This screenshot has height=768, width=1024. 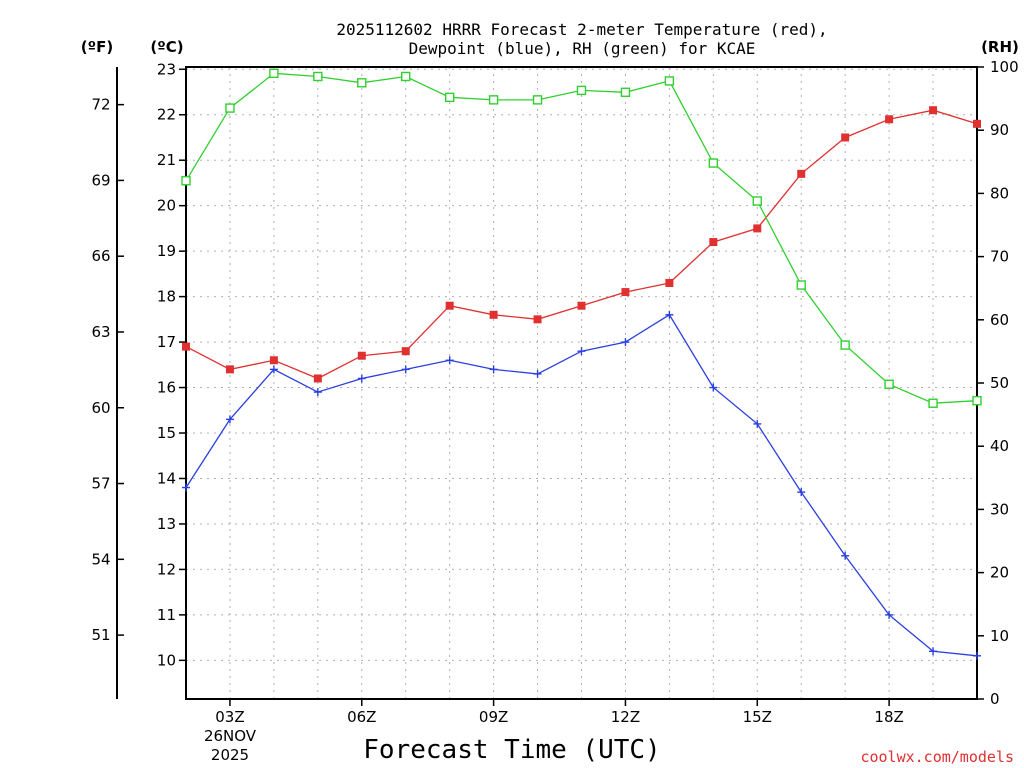 What do you see at coordinates (166, 297) in the screenshot?
I see `celsius-tick-label: 18` at bounding box center [166, 297].